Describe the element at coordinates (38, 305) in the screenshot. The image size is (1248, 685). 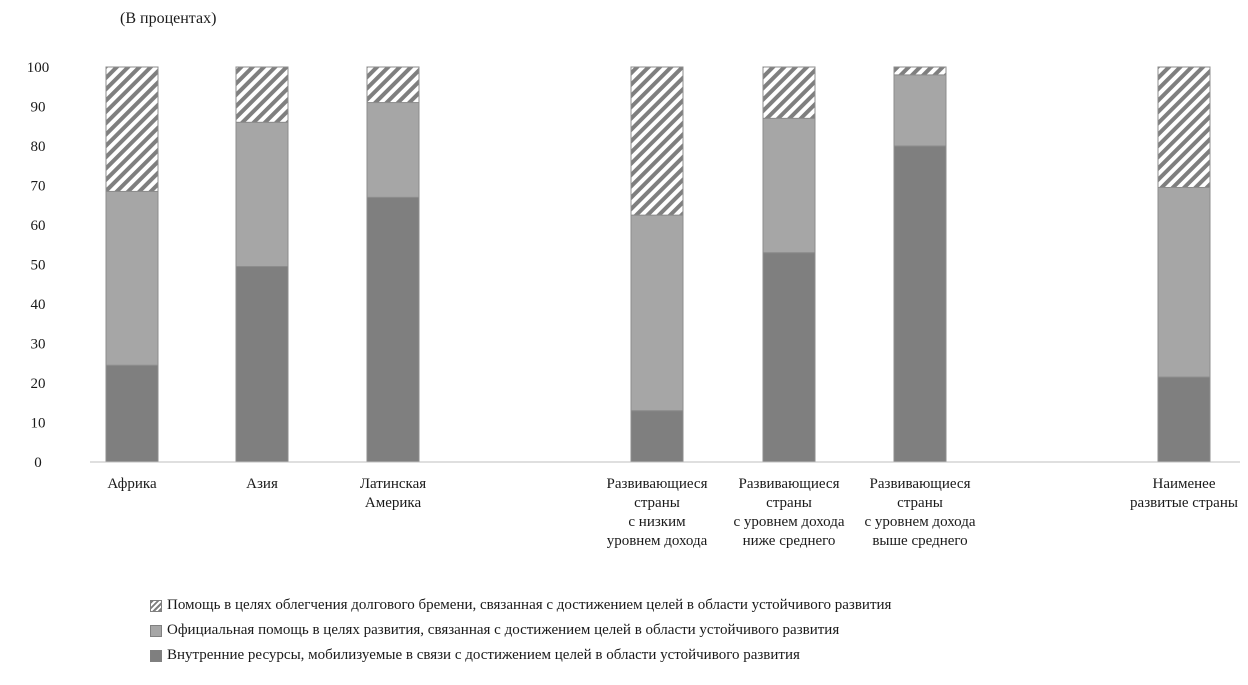
I see `y-tick-label: 40` at that location.